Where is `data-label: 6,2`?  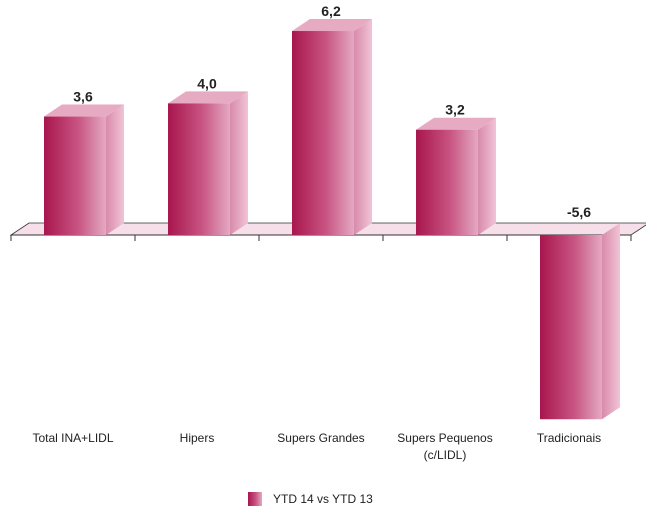
data-label: 6,2 is located at coordinates (331, 11).